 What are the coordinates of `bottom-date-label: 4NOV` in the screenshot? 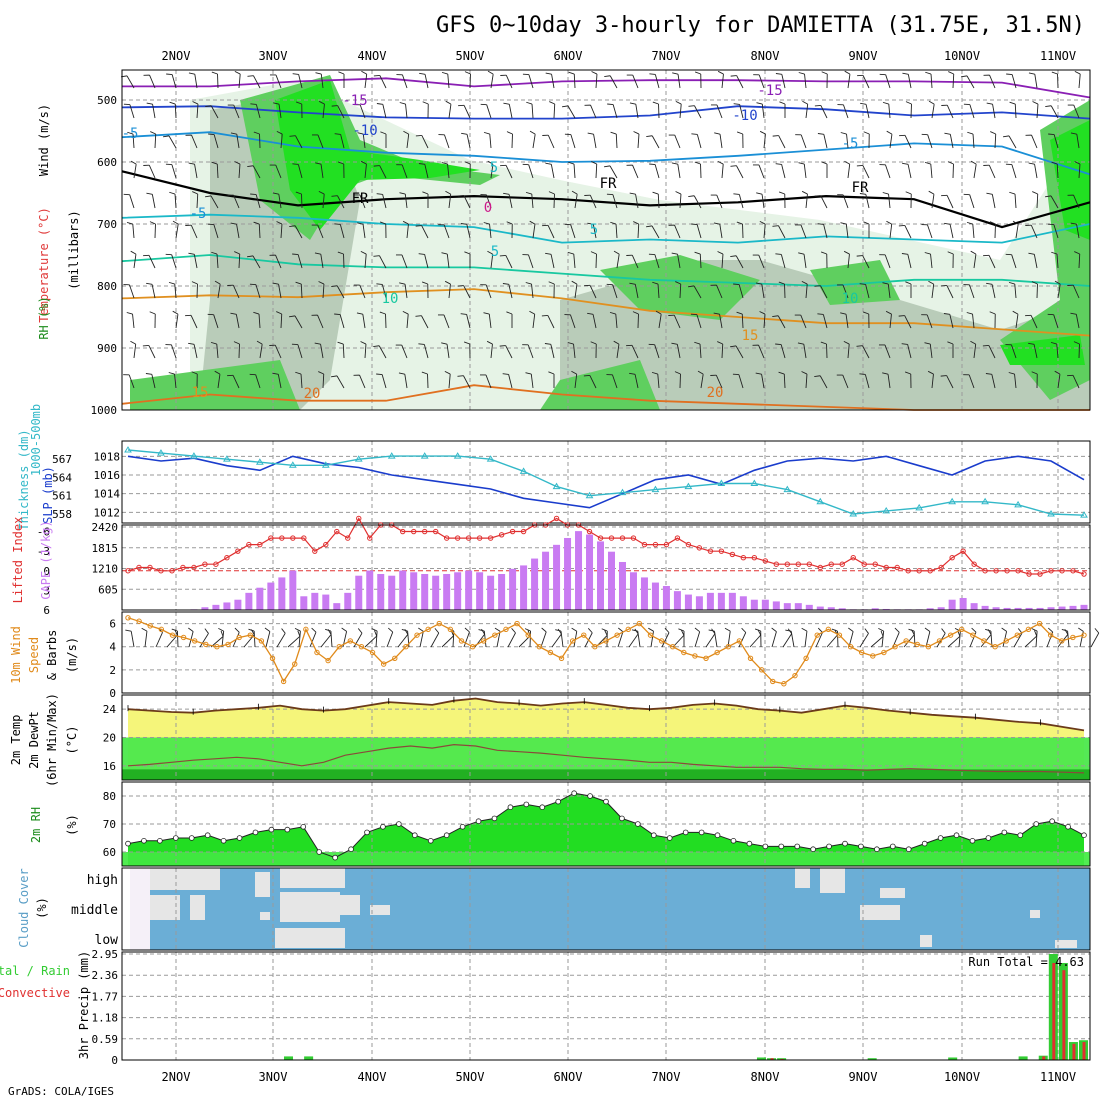 It's located at (372, 1077).